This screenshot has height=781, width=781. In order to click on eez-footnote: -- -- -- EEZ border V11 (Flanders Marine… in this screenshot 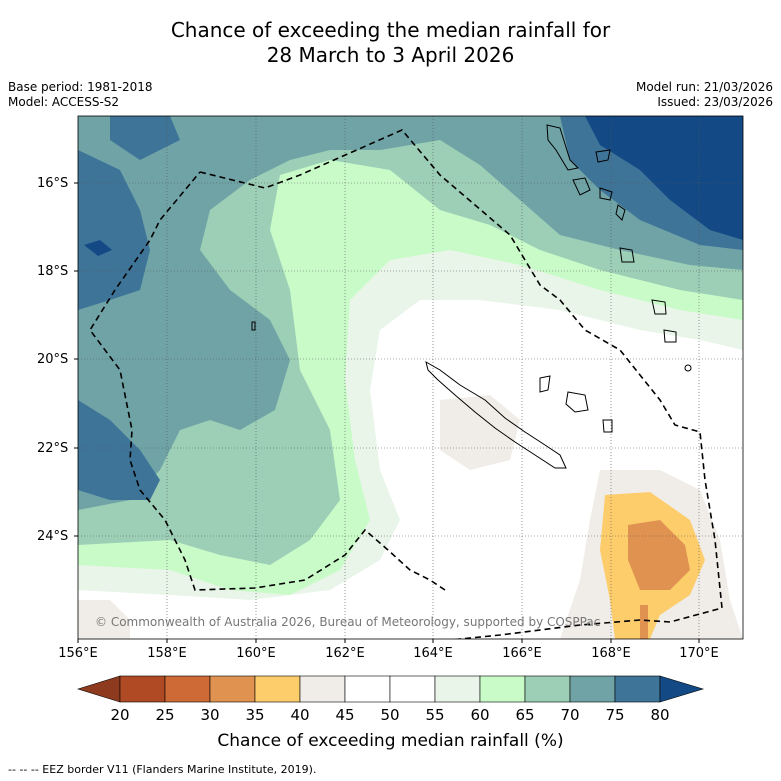, I will do `click(162, 769)`.